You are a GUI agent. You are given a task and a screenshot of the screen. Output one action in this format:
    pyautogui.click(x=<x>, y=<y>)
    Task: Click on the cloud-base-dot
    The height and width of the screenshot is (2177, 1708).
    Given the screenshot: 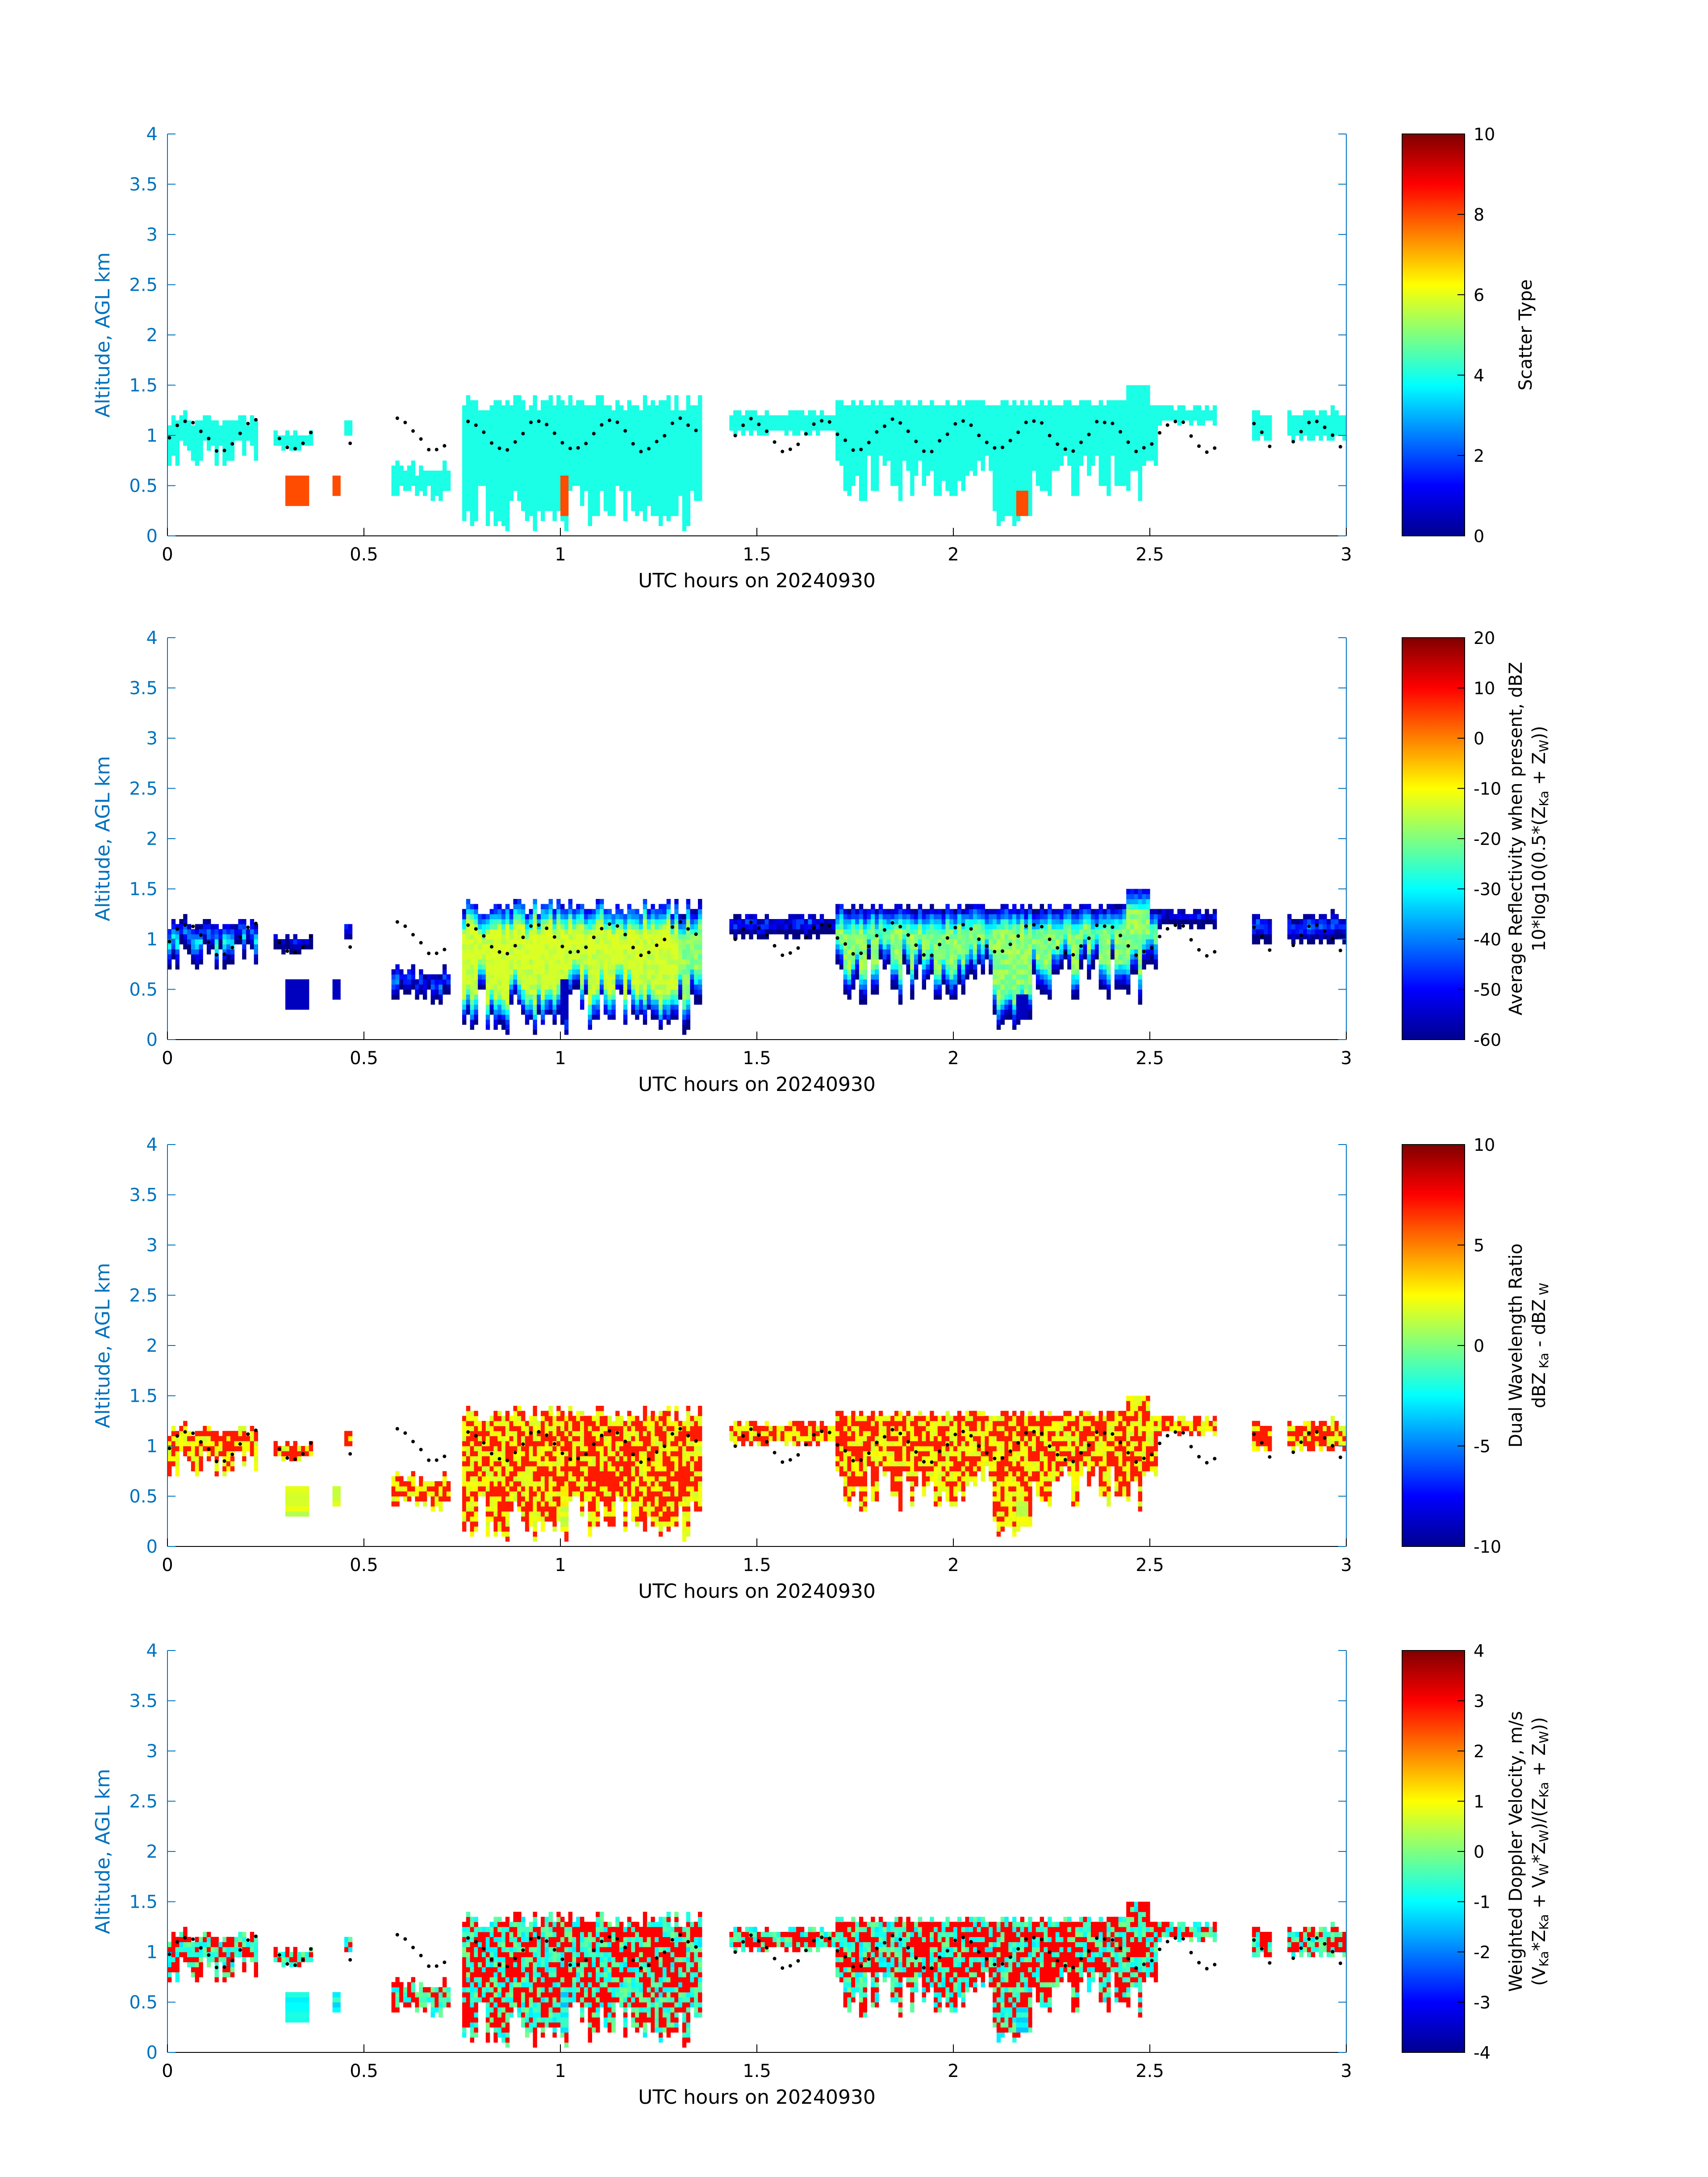 What is the action you would take?
    pyautogui.click(x=405, y=423)
    